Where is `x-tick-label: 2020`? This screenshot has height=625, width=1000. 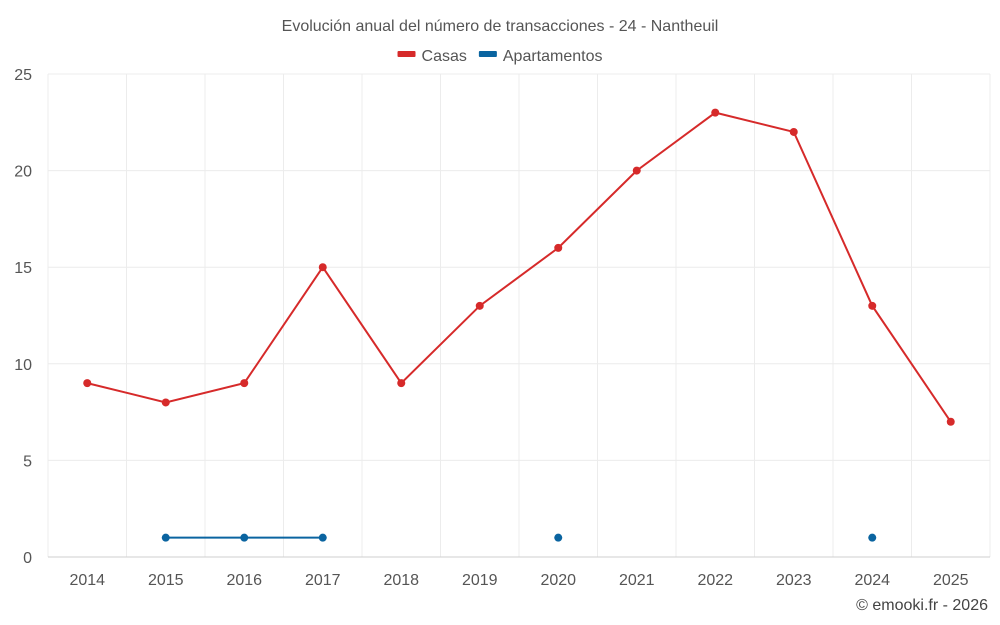 x-tick-label: 2020 is located at coordinates (558, 580).